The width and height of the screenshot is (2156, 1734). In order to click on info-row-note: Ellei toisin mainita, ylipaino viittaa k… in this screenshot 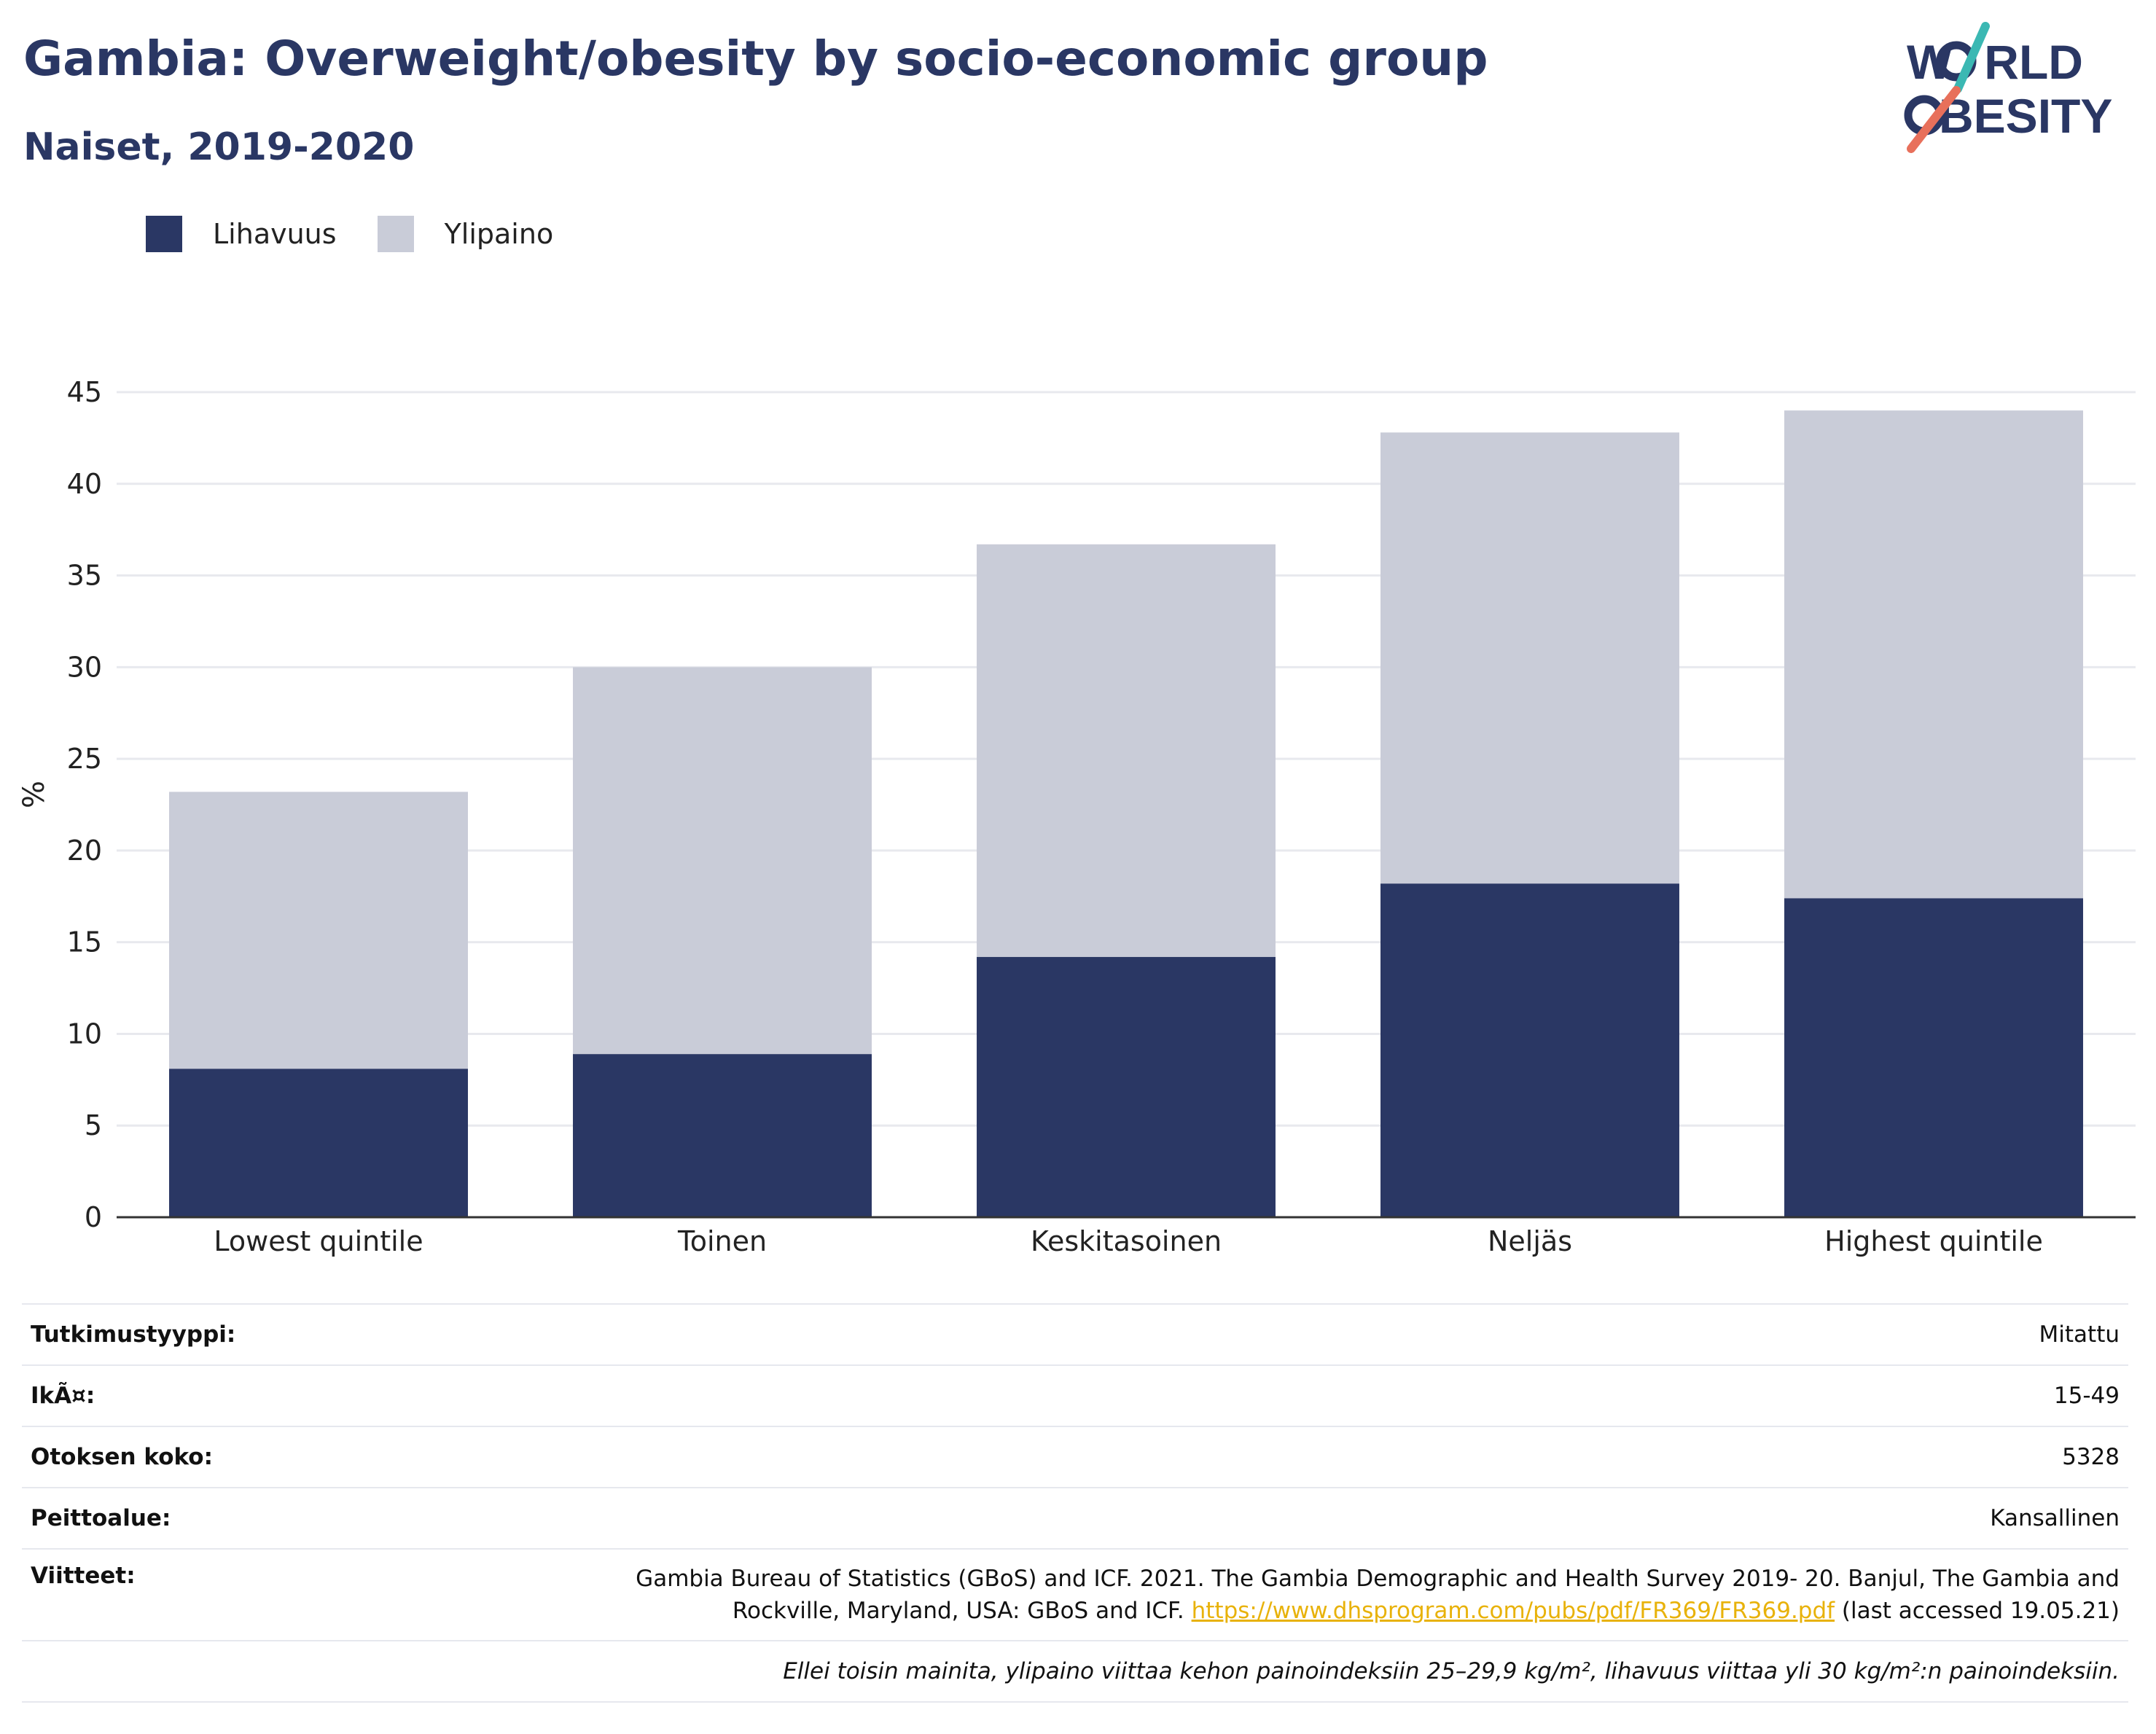, I will do `click(1075, 1672)`.